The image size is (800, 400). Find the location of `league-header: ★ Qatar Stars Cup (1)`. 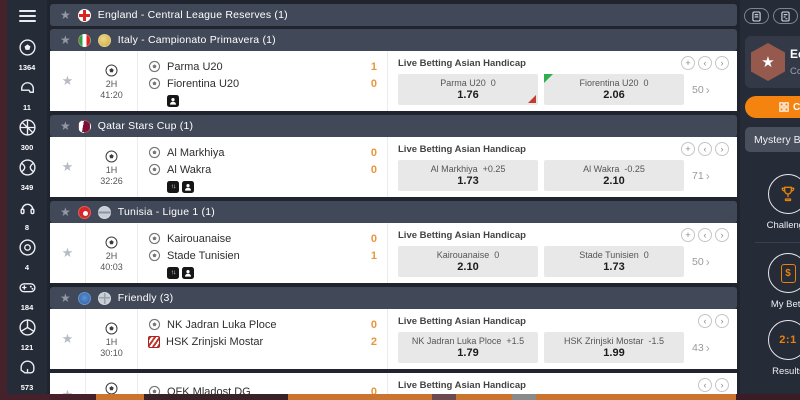

league-header: ★ Qatar Stars Cup (1) is located at coordinates (393, 126).